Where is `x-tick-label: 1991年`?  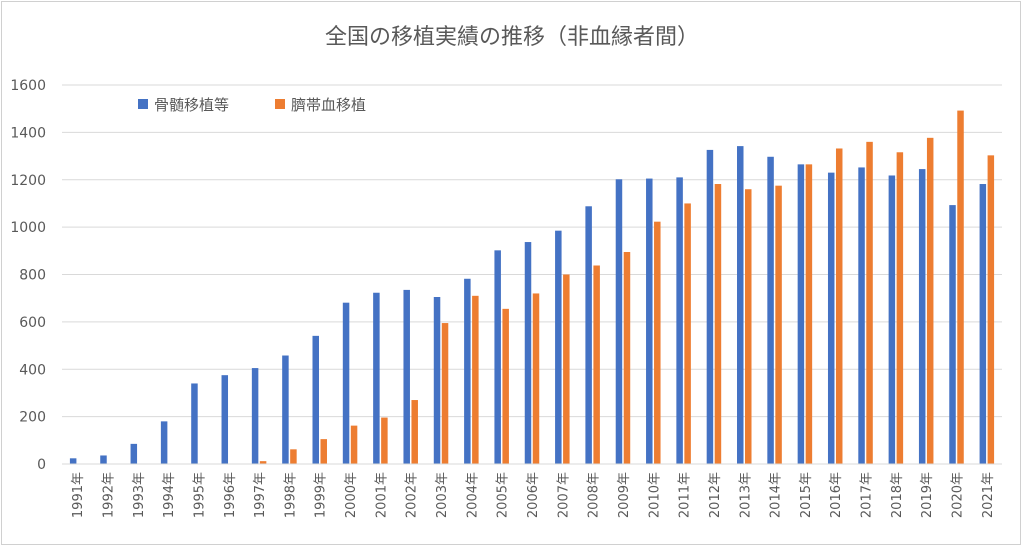 x-tick-label: 1991年 is located at coordinates (78, 495).